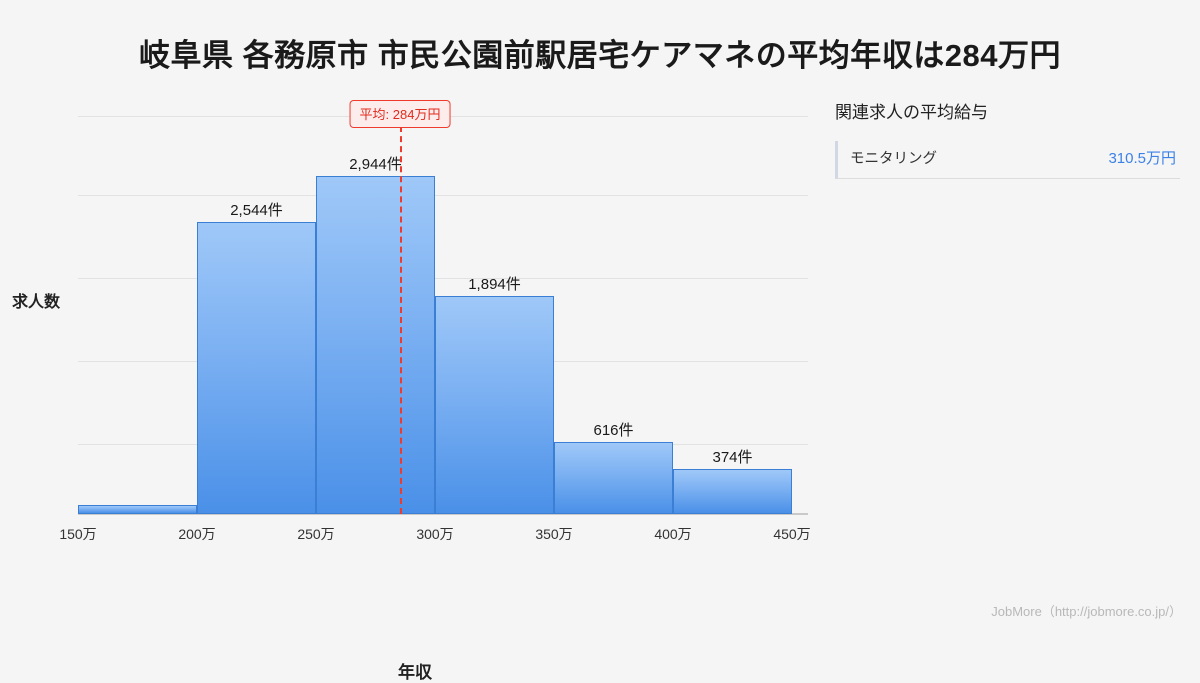 The image size is (1200, 683). I want to click on average-badge: 平均: 284万円, so click(400, 114).